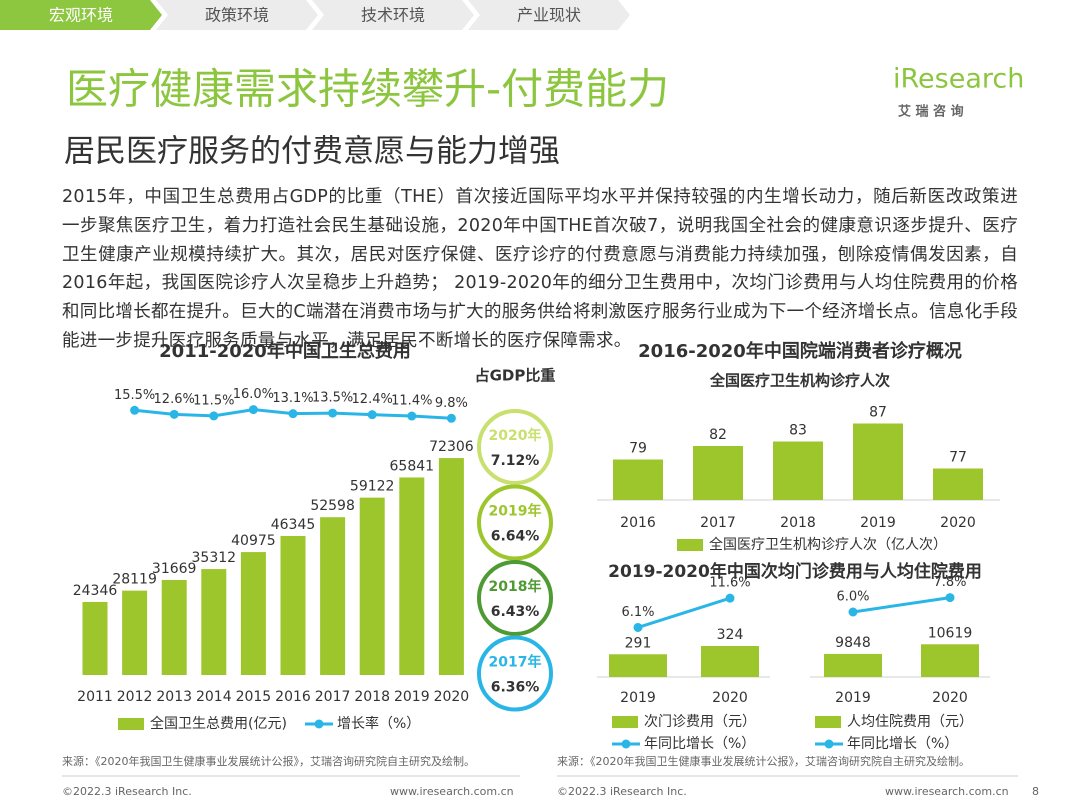 This screenshot has width=1080, height=810. I want to click on bar-label: 65841, so click(412, 466).